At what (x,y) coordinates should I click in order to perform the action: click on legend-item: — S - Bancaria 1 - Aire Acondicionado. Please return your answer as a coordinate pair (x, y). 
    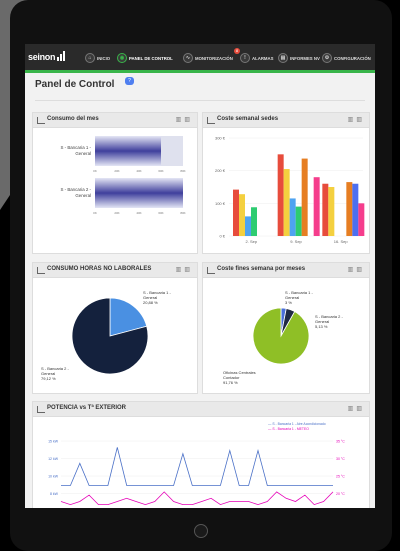
    Looking at the image, I should click on (297, 424).